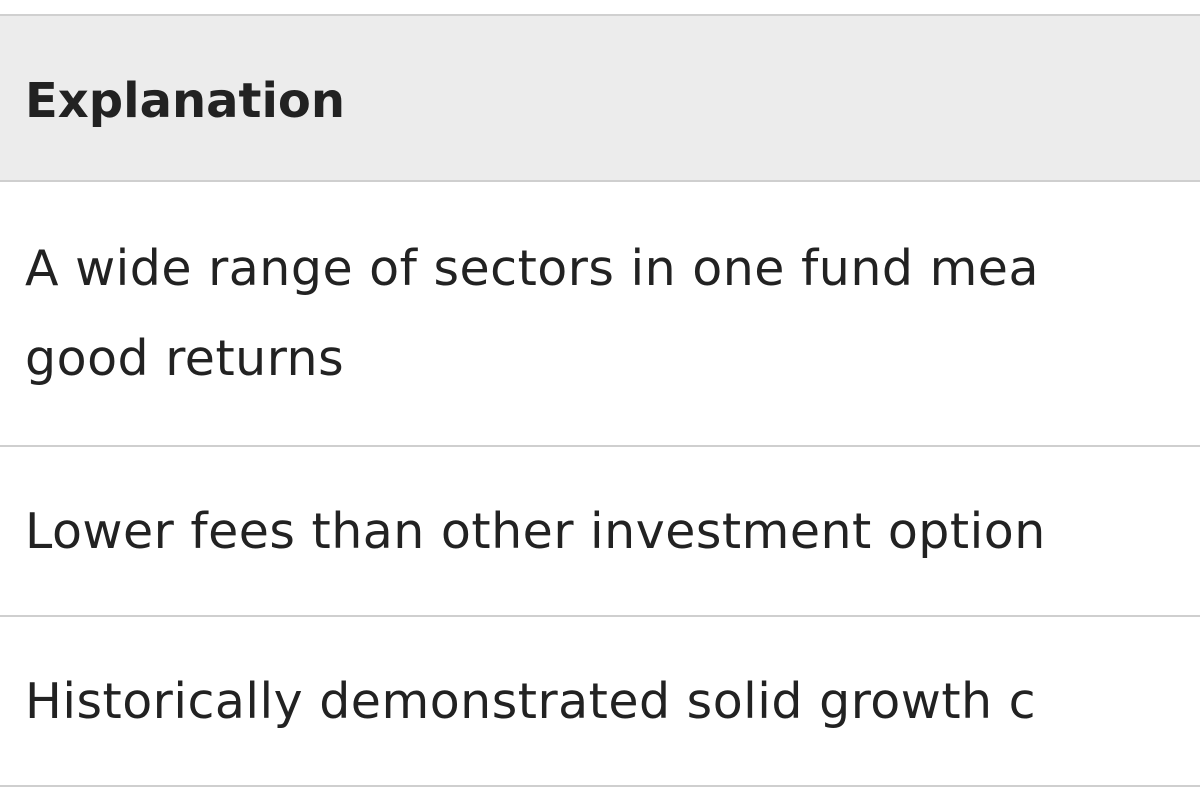  I want to click on table-cell: Historically demonstrated solid growth c, so click(531, 701).